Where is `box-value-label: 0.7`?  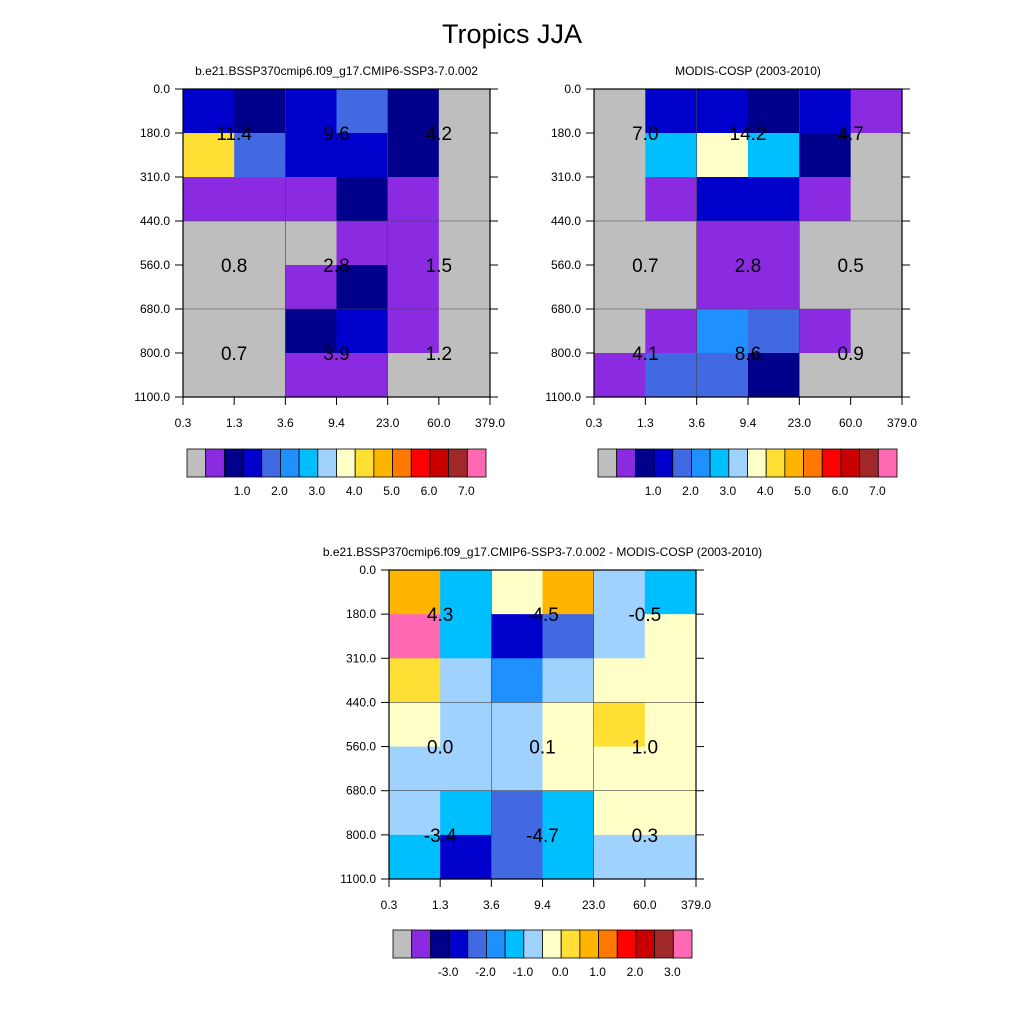 box-value-label: 0.7 is located at coordinates (234, 354).